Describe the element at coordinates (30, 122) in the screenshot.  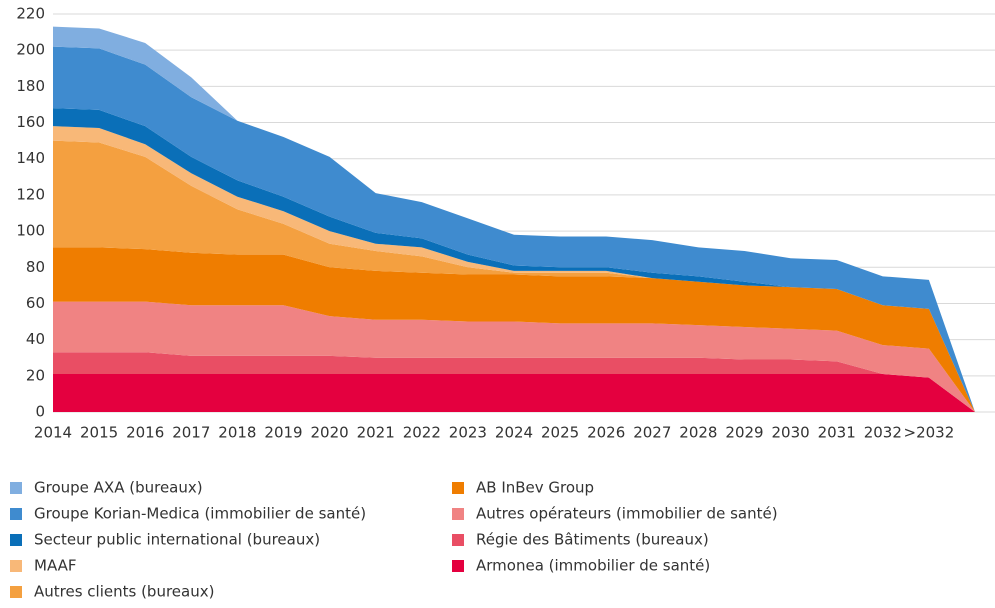
I see `y-tick-label: 160` at that location.